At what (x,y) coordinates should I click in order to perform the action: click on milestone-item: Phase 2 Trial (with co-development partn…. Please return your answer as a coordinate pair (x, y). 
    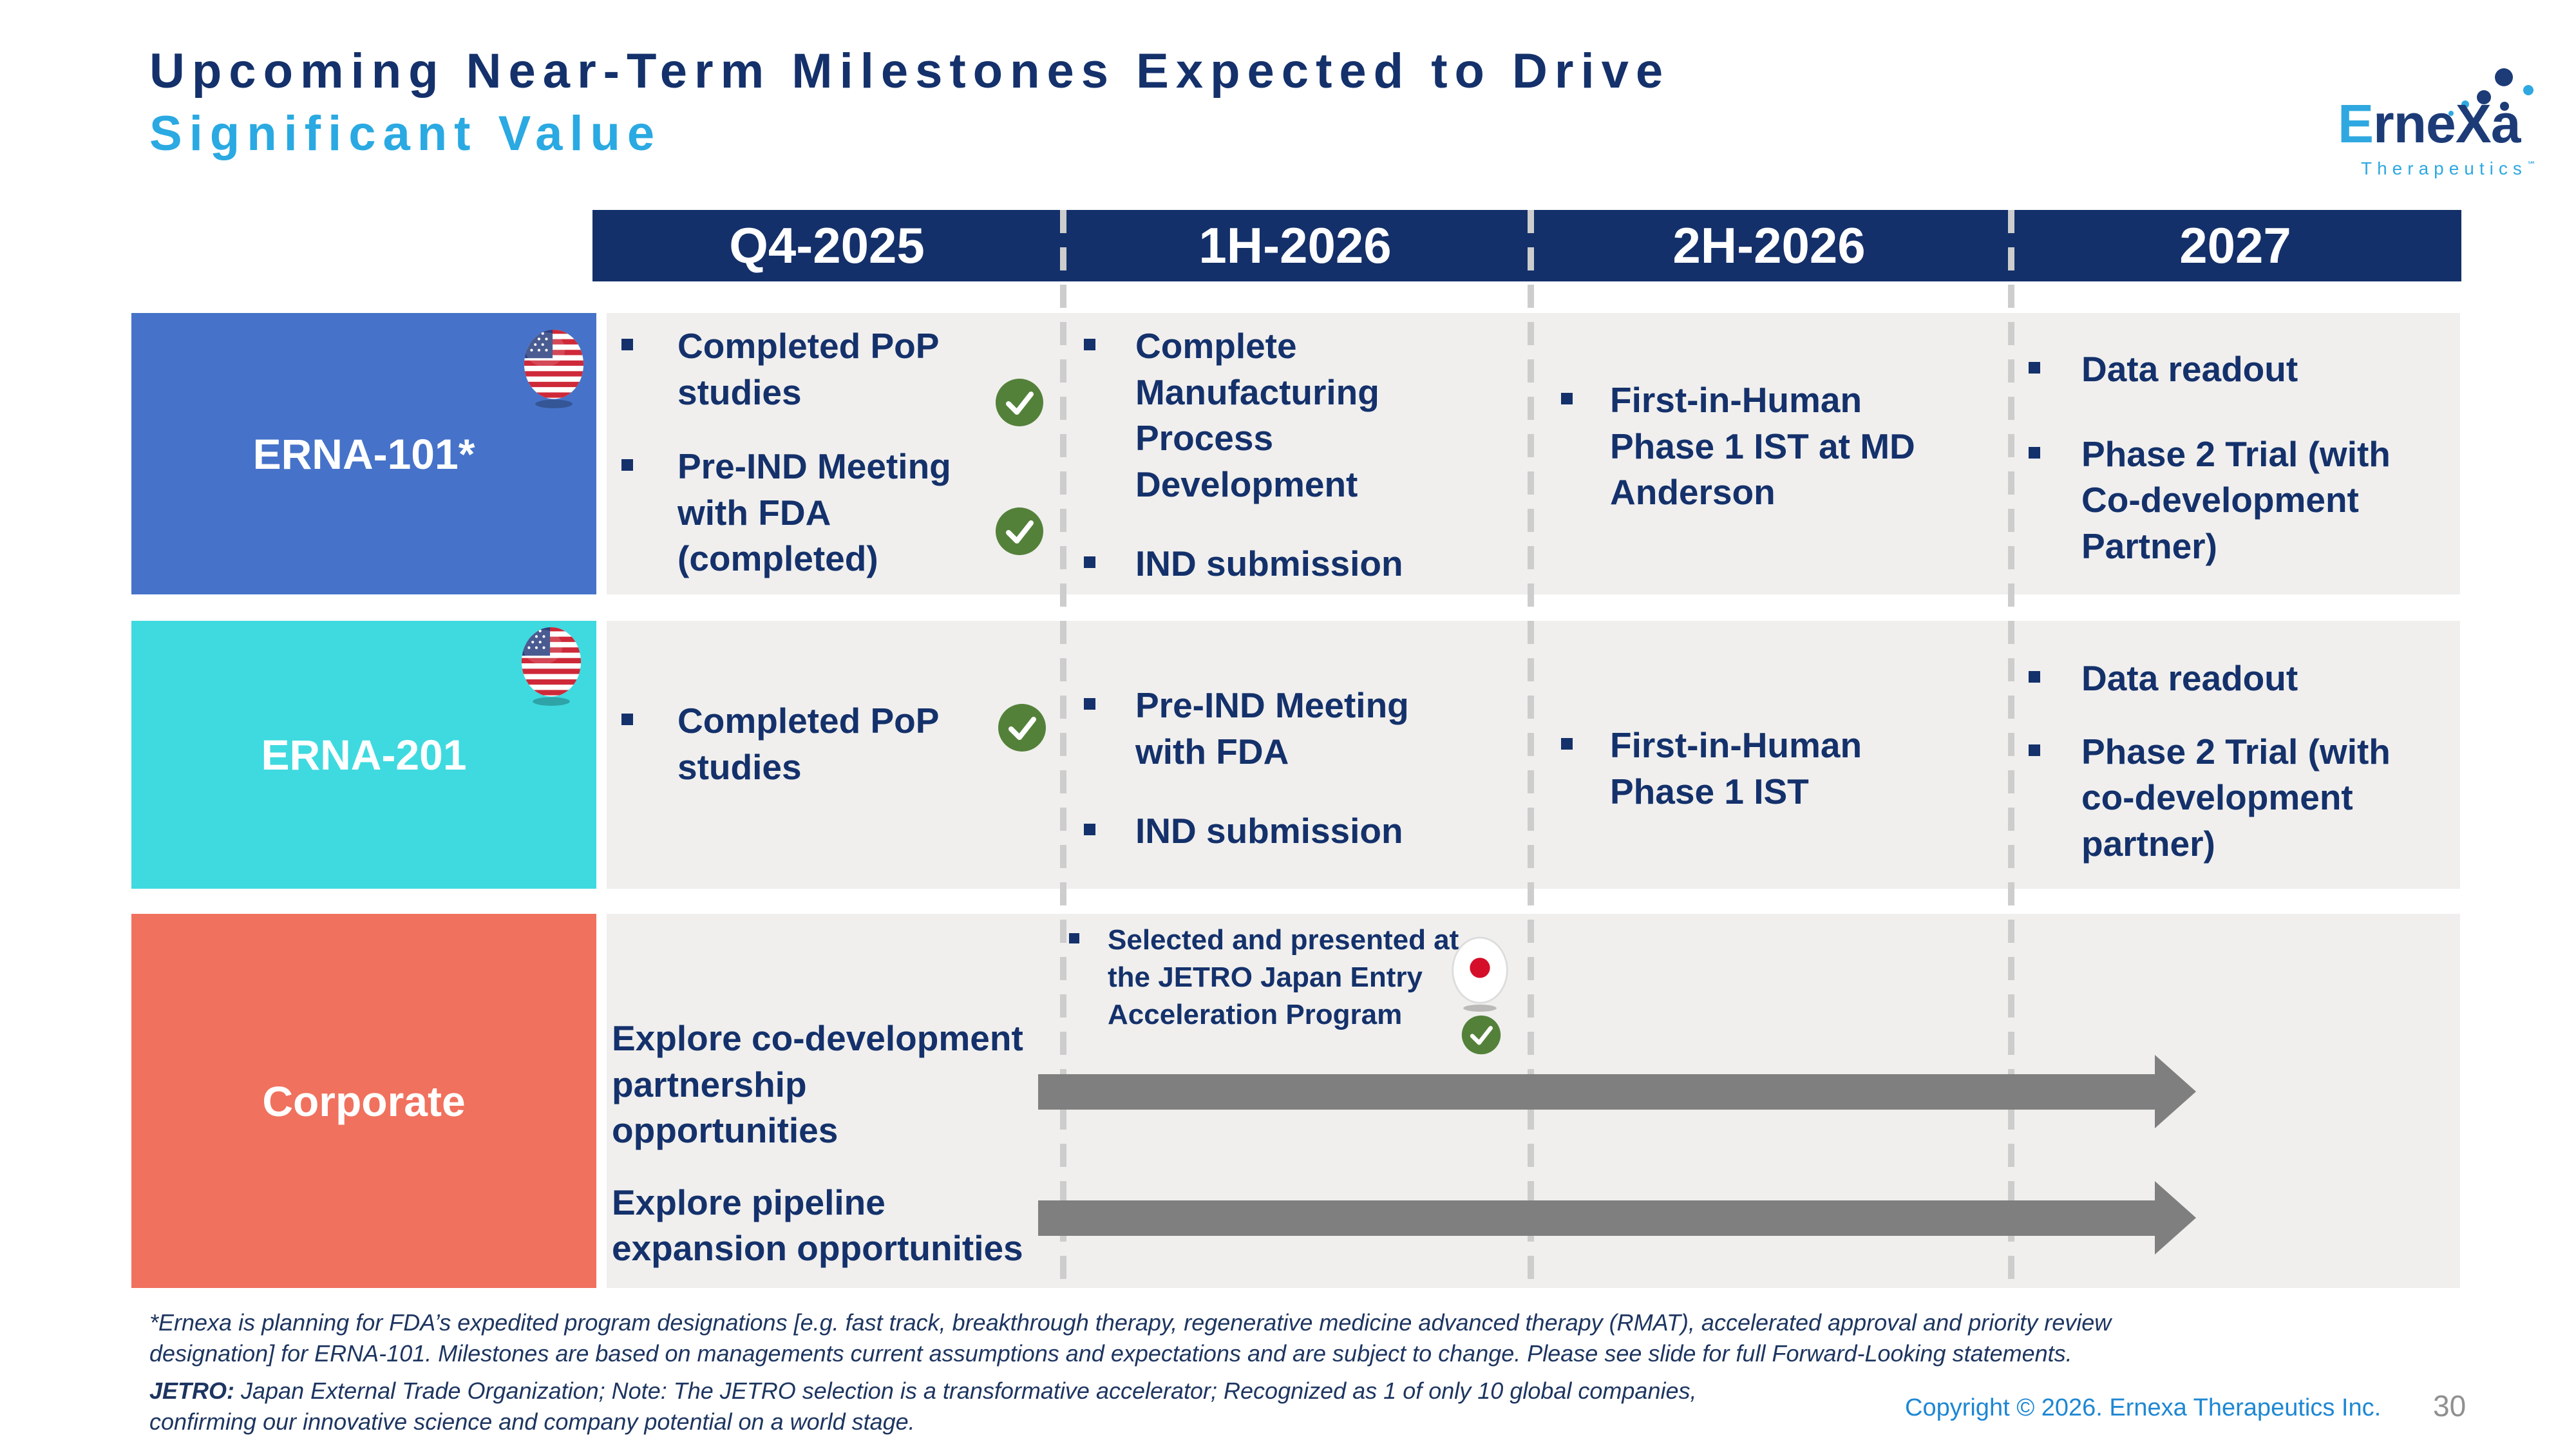
    Looking at the image, I should click on (2244, 798).